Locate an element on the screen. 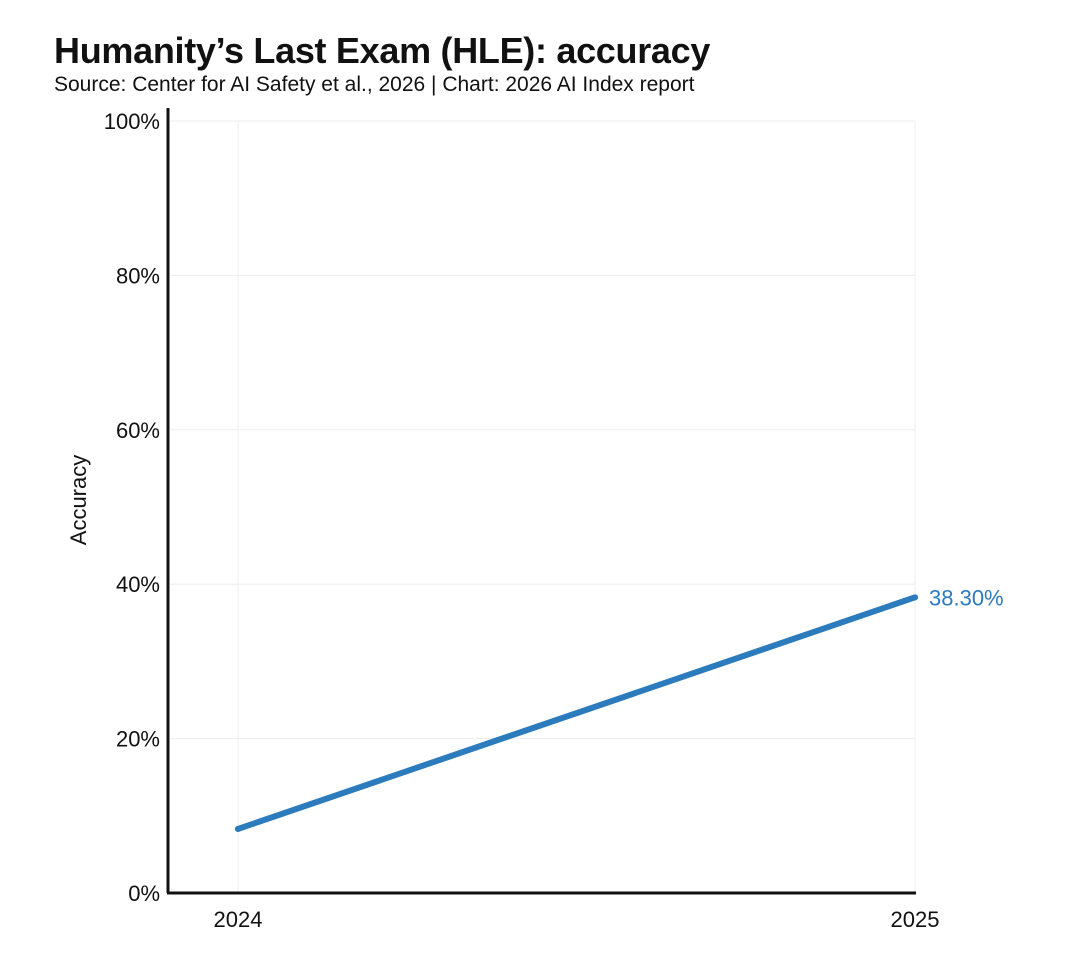 This screenshot has width=1080, height=972. y-tick-label: 80% is located at coordinates (138, 275).